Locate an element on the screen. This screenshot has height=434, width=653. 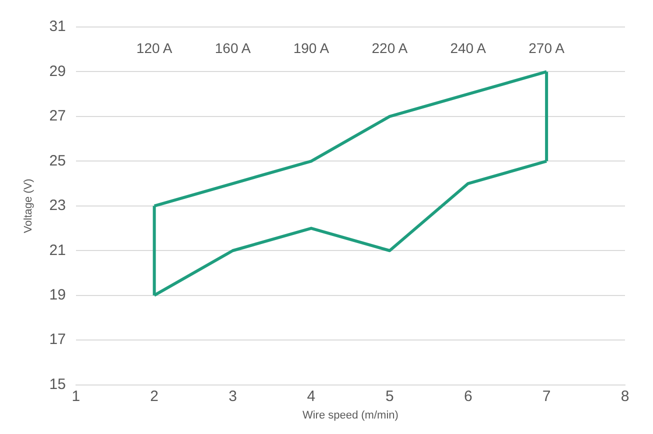
y-tick-label: 17 is located at coordinates (57, 339).